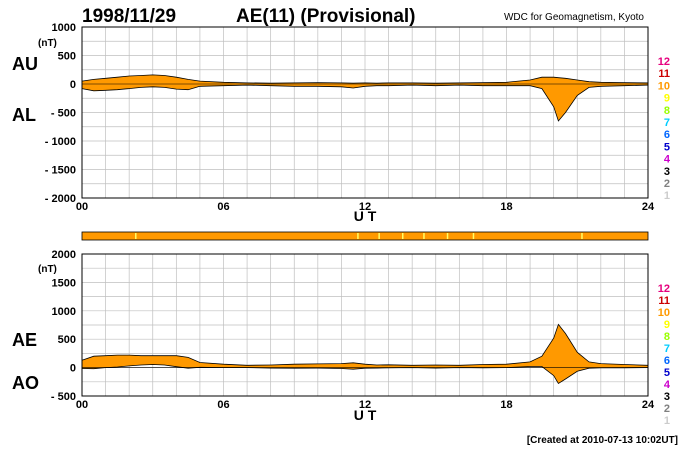 The height and width of the screenshot is (450, 700). I want to click on ae-ao-station-count-12: 12, so click(664, 289).